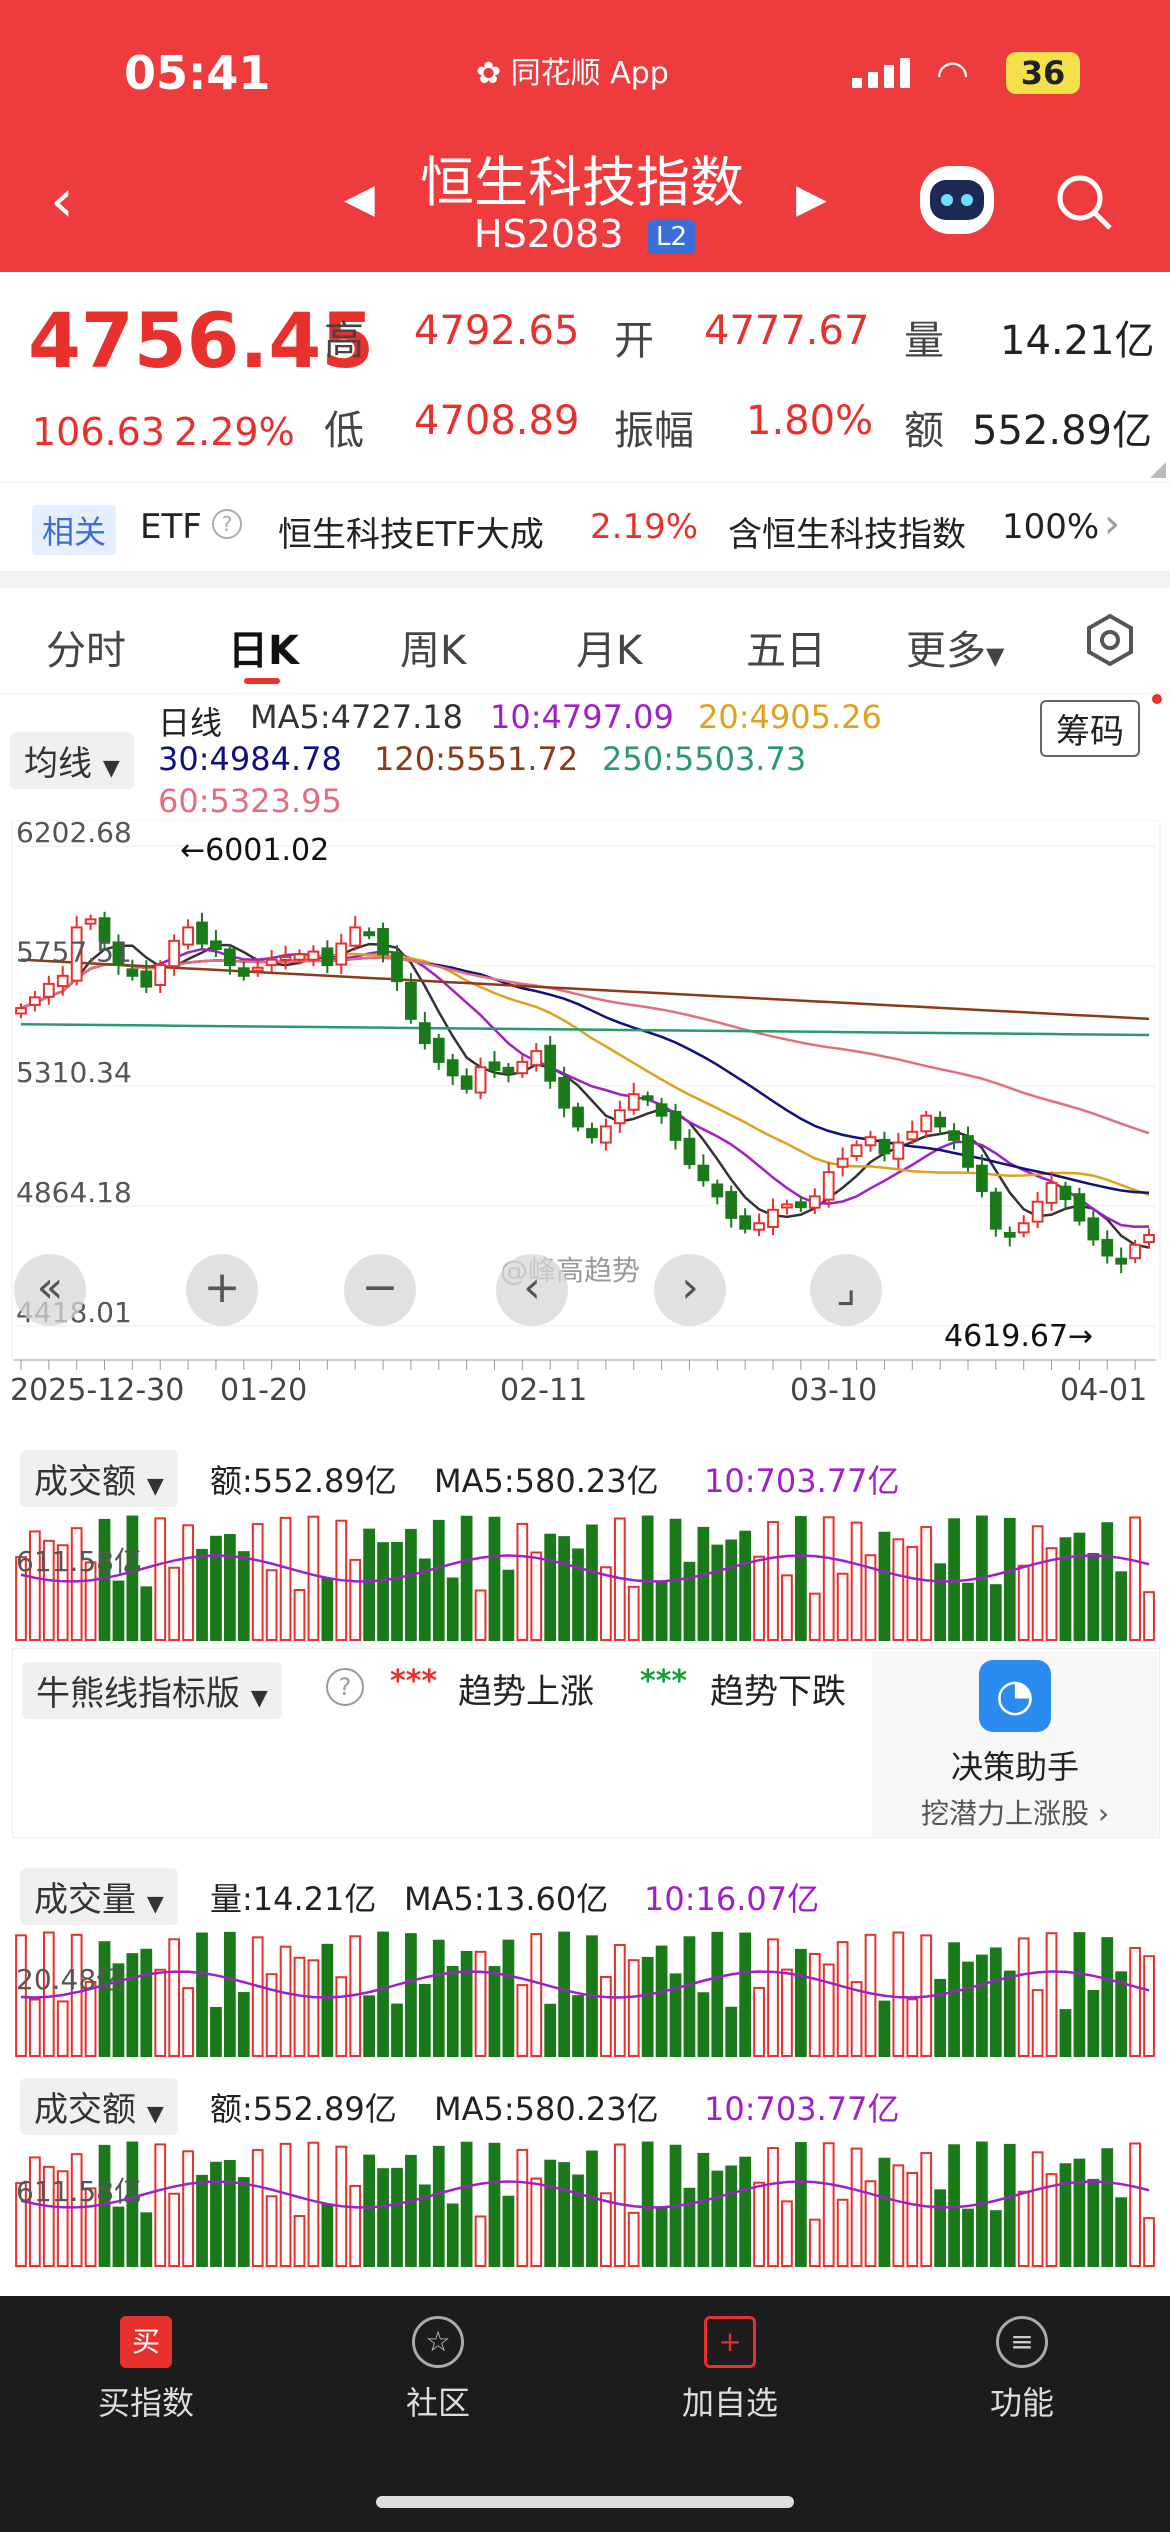 This screenshot has height=2532, width=1170. What do you see at coordinates (62, 201) in the screenshot?
I see `back-icon: ‹` at bounding box center [62, 201].